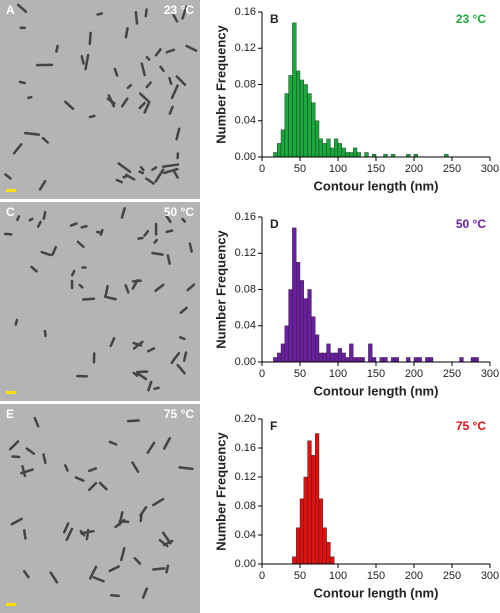 The width and height of the screenshot is (500, 613). What do you see at coordinates (245, 419) in the screenshot?
I see `y-tick-label: 0.20` at bounding box center [245, 419].